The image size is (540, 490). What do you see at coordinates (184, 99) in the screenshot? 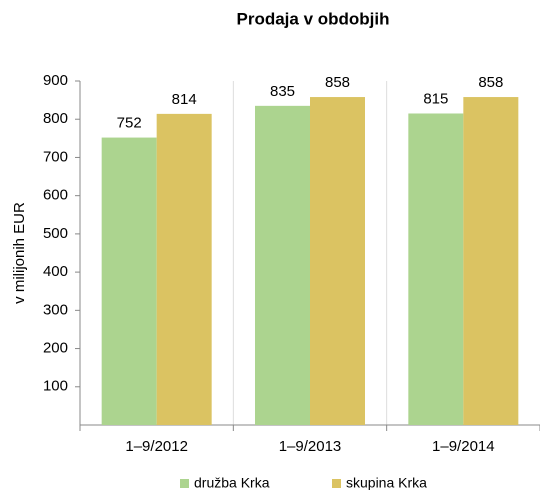
I see `data-label: 814` at bounding box center [184, 99].